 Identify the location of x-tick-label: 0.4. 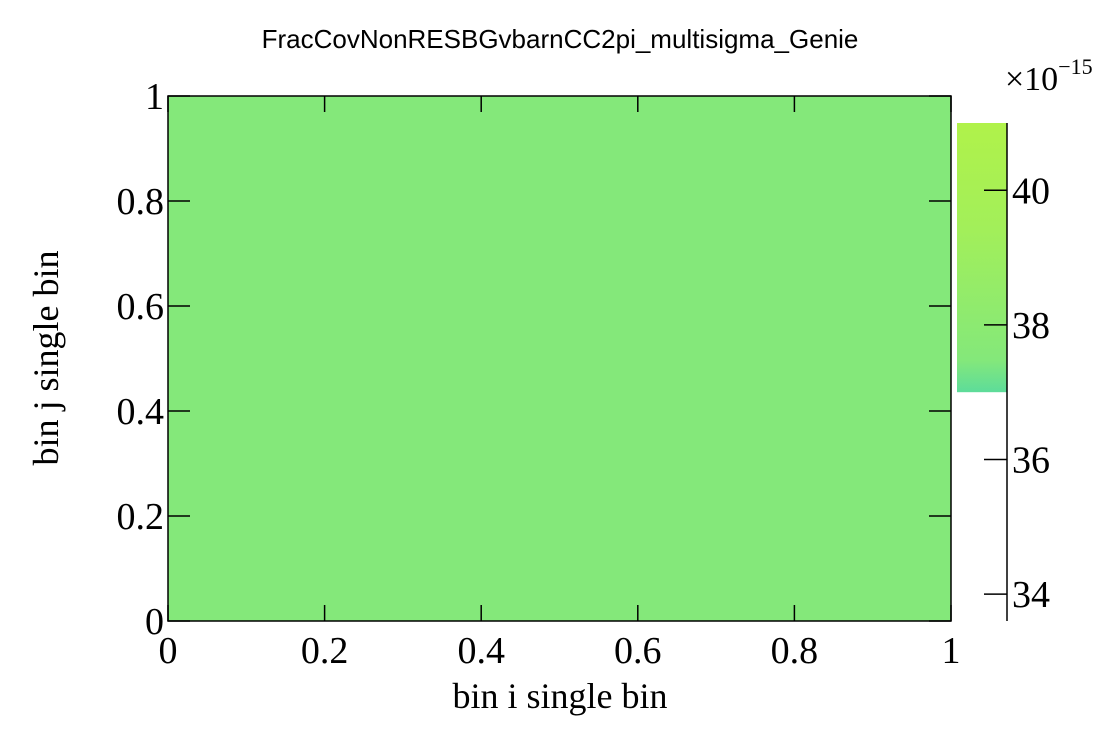
(481, 651).